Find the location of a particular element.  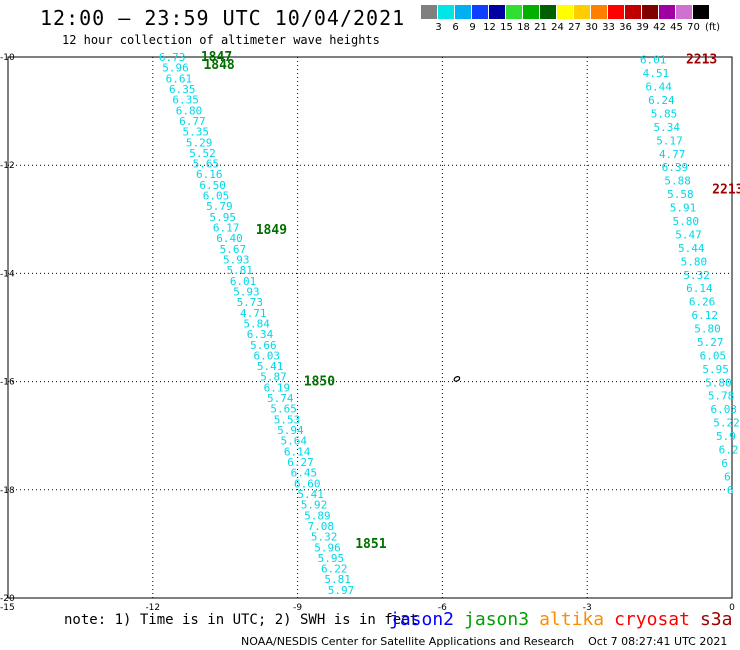

swh-value: 6.73 is located at coordinates (172, 57).